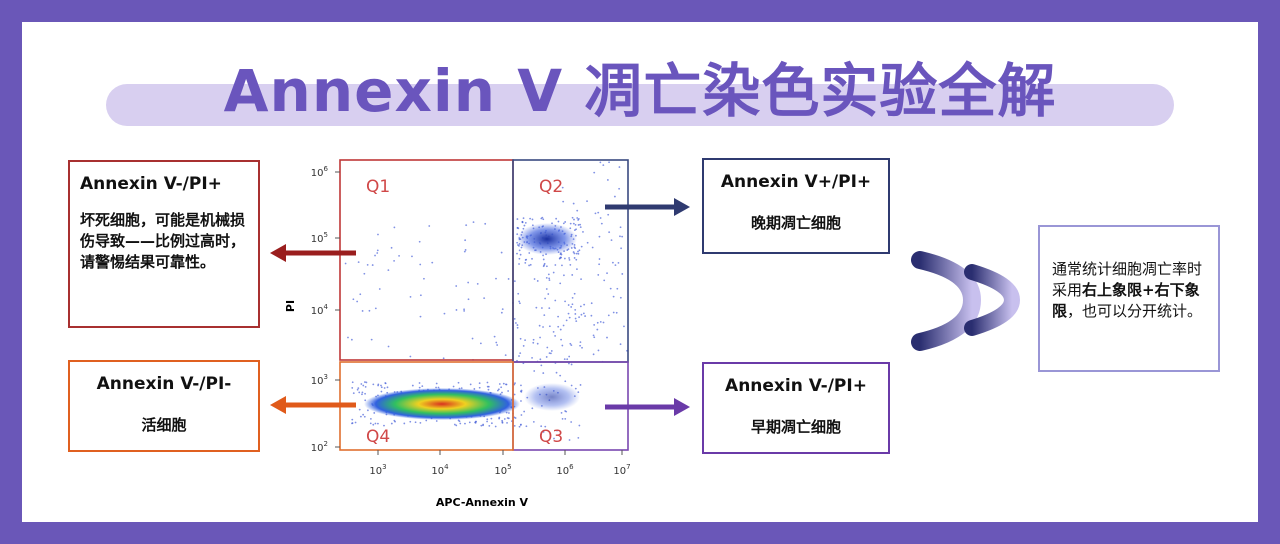  I want to click on tick-label: 10², so click(319, 447).